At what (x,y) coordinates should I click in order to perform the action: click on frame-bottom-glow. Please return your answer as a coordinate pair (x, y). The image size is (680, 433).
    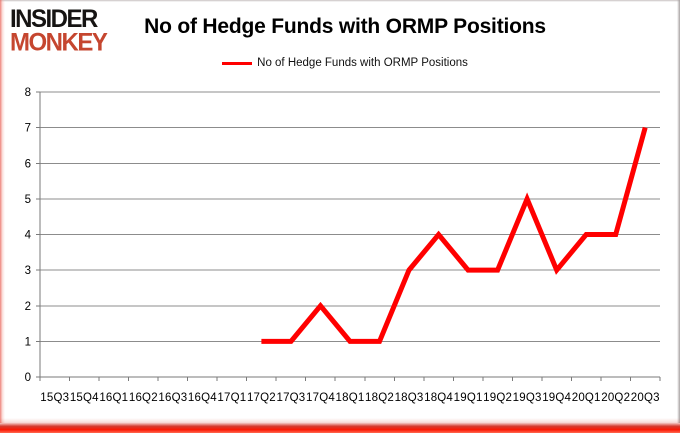
    Looking at the image, I should click on (340, 425).